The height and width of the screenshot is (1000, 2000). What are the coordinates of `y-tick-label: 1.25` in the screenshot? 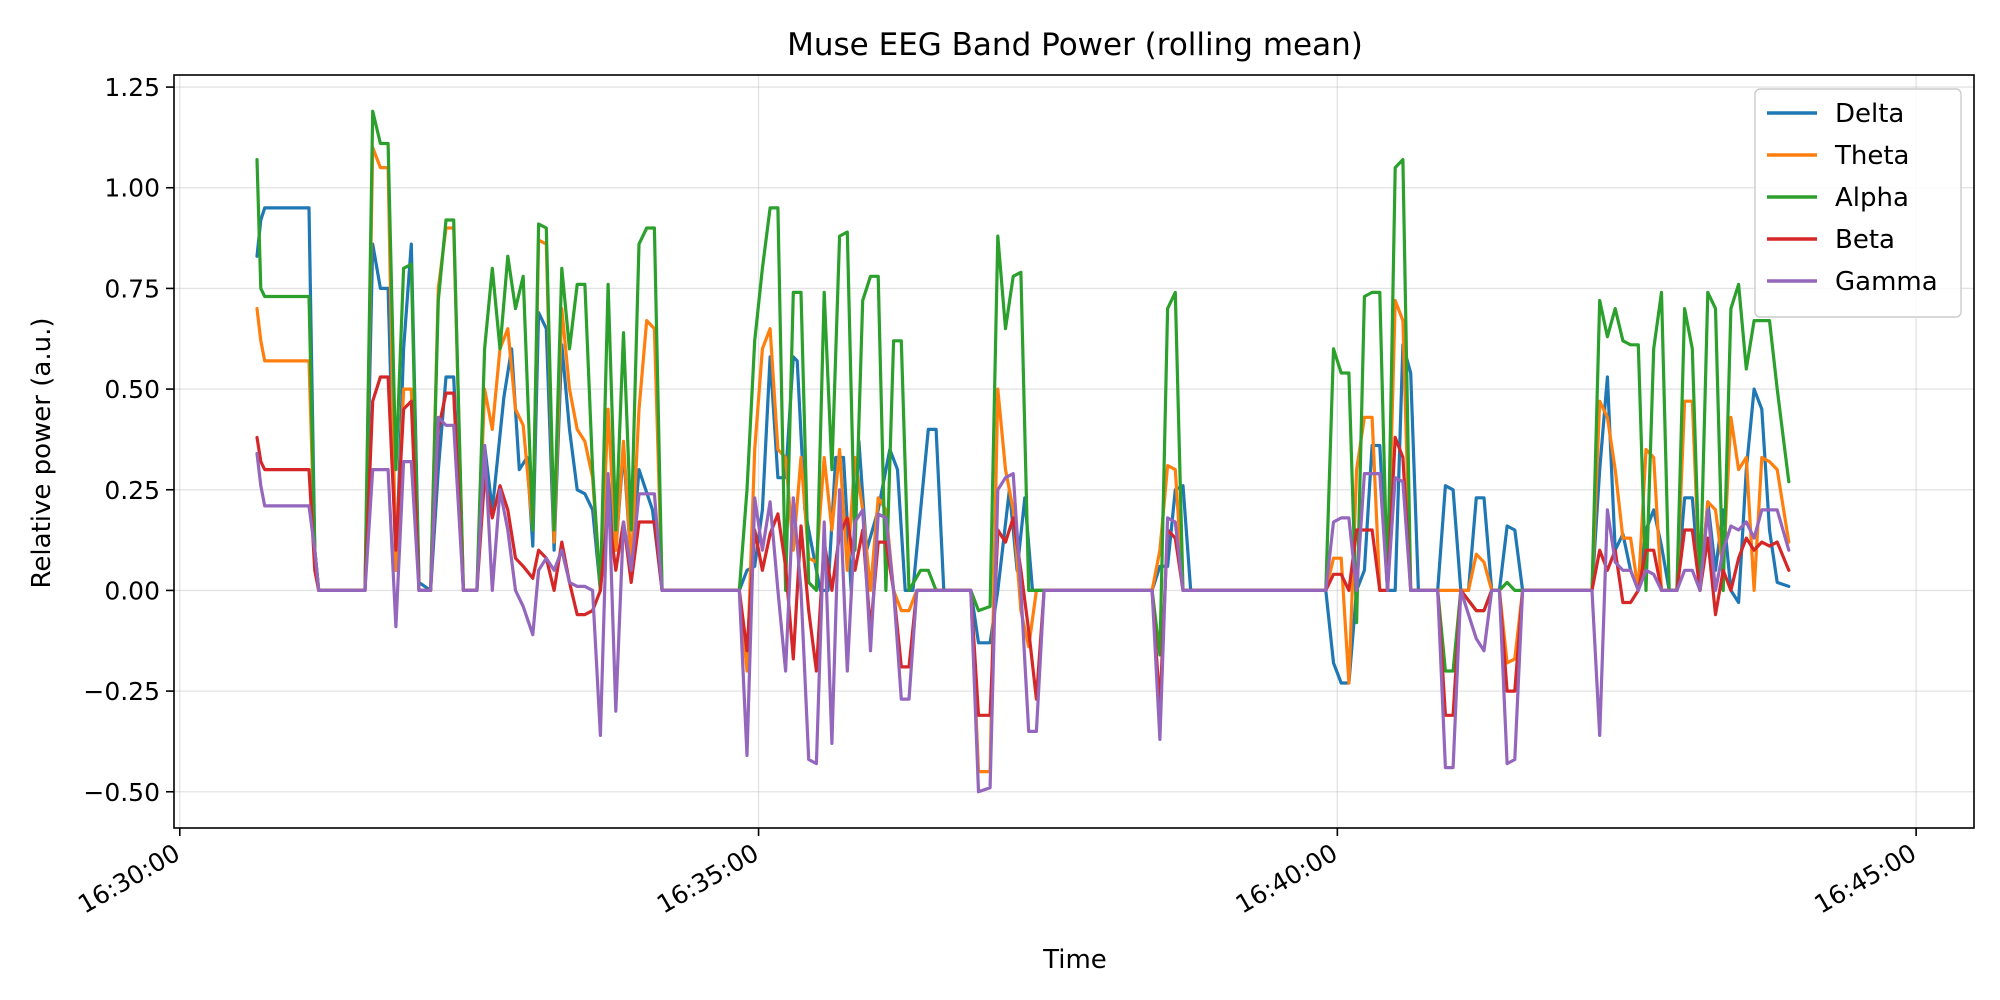 It's located at (132, 87).